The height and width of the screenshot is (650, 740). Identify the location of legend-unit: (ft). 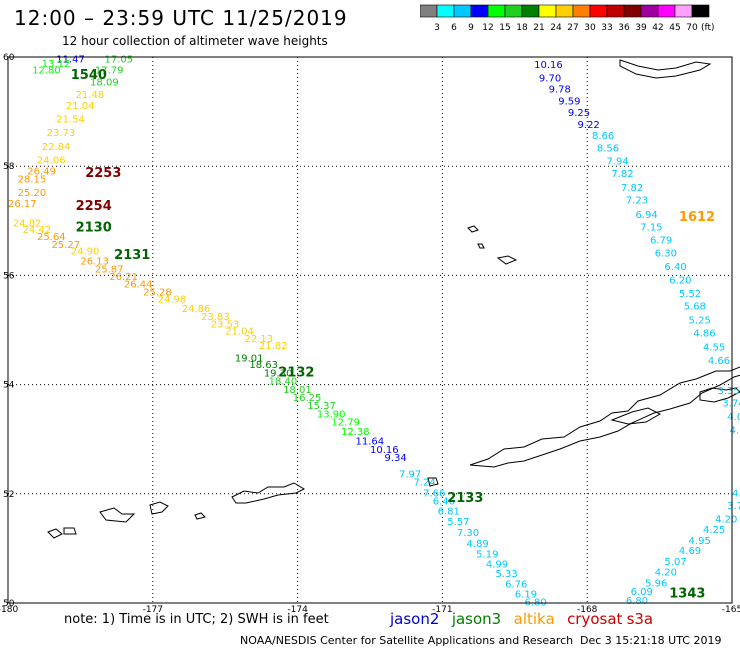
(708, 28).